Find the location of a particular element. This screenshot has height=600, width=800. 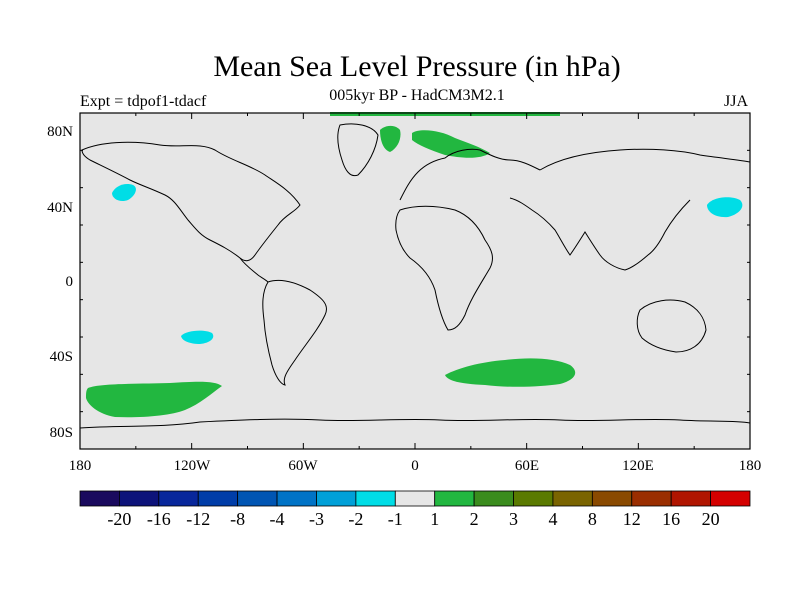

colorbar-label: -8 is located at coordinates (237, 519).